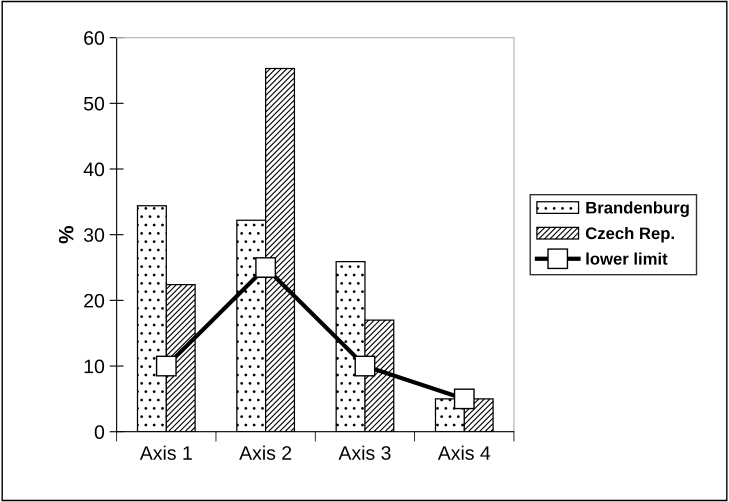  What do you see at coordinates (364, 453) in the screenshot?
I see `x-tick-label: Axis 3` at bounding box center [364, 453].